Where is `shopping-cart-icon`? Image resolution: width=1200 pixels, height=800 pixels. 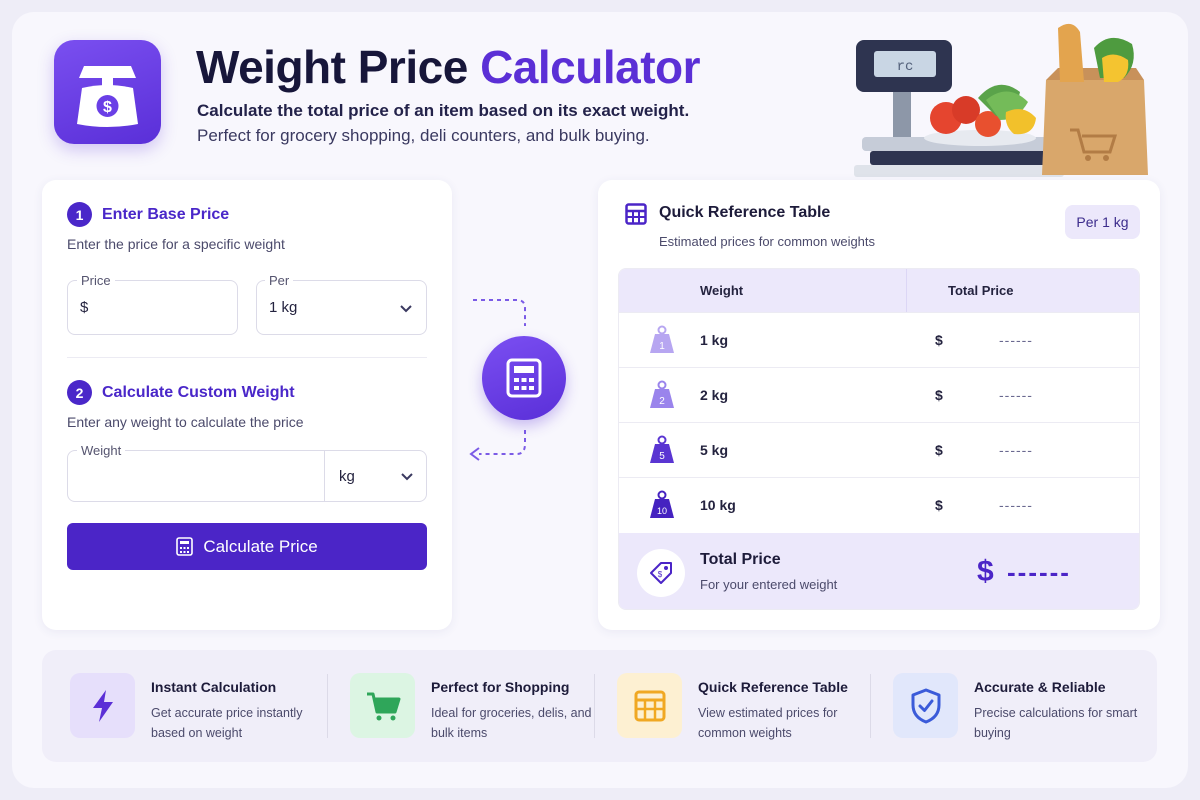 shopping-cart-icon is located at coordinates (383, 706).